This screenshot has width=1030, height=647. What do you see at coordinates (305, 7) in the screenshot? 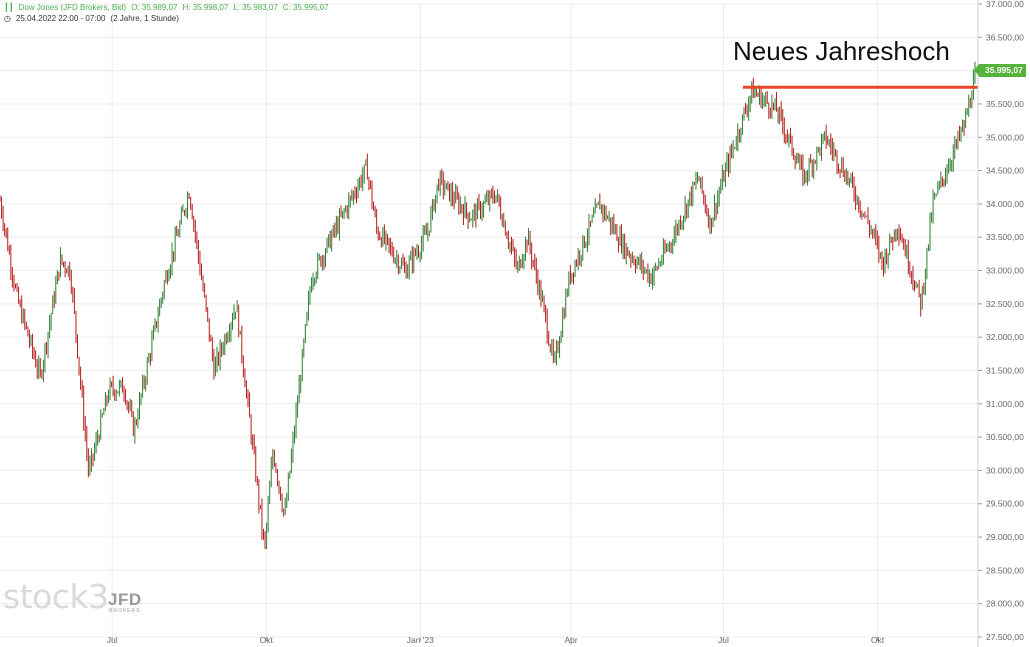
I see `close-value: C: 35.995,07` at bounding box center [305, 7].